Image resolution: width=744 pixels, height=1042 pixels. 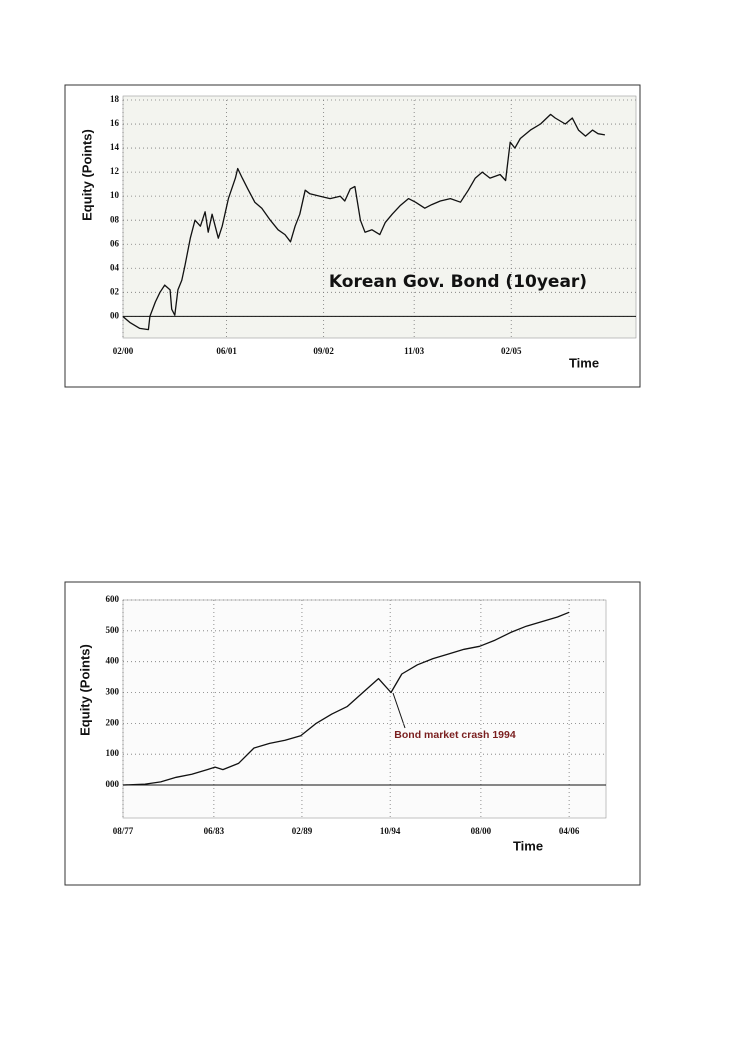 I want to click on y-tick-label: 02, so click(x=115, y=291).